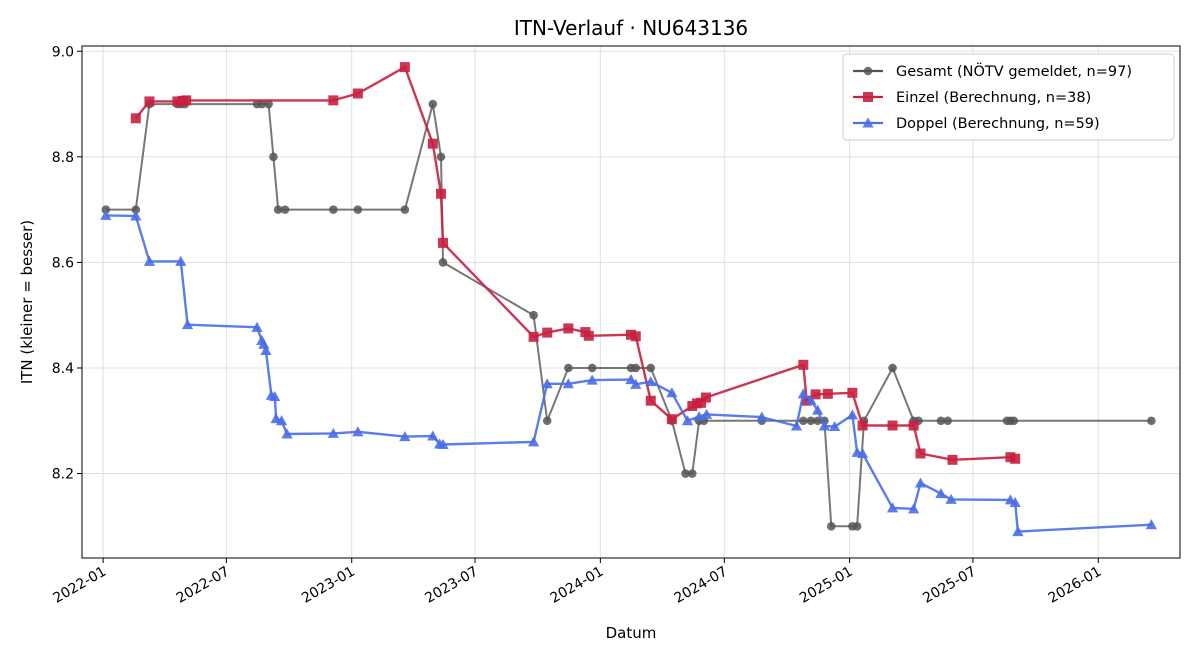 Image resolution: width=1200 pixels, height=660 pixels. I want to click on y-tick-label: 8.2, so click(63, 475).